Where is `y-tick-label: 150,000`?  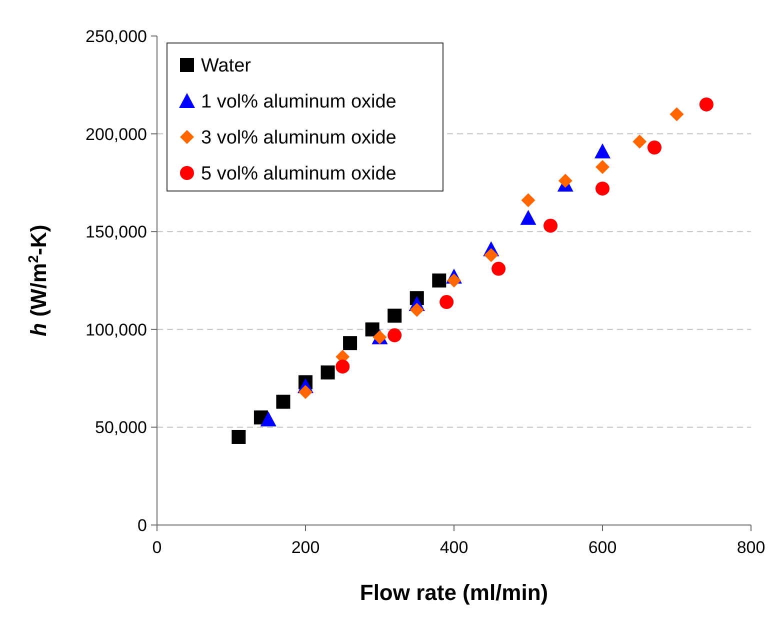 y-tick-label: 150,000 is located at coordinates (116, 232).